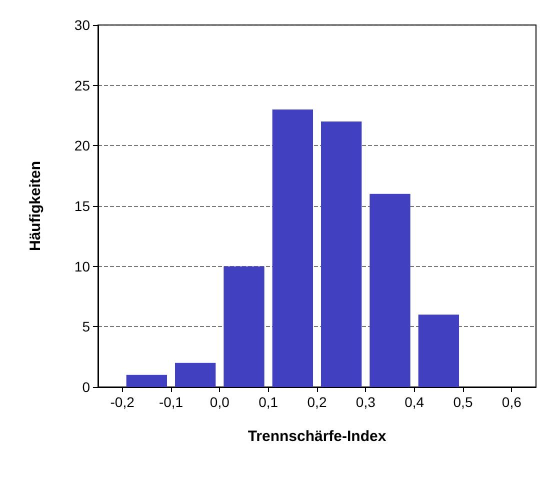 This screenshot has height=477, width=550. What do you see at coordinates (82, 266) in the screenshot?
I see `y-tick-label: 10` at bounding box center [82, 266].